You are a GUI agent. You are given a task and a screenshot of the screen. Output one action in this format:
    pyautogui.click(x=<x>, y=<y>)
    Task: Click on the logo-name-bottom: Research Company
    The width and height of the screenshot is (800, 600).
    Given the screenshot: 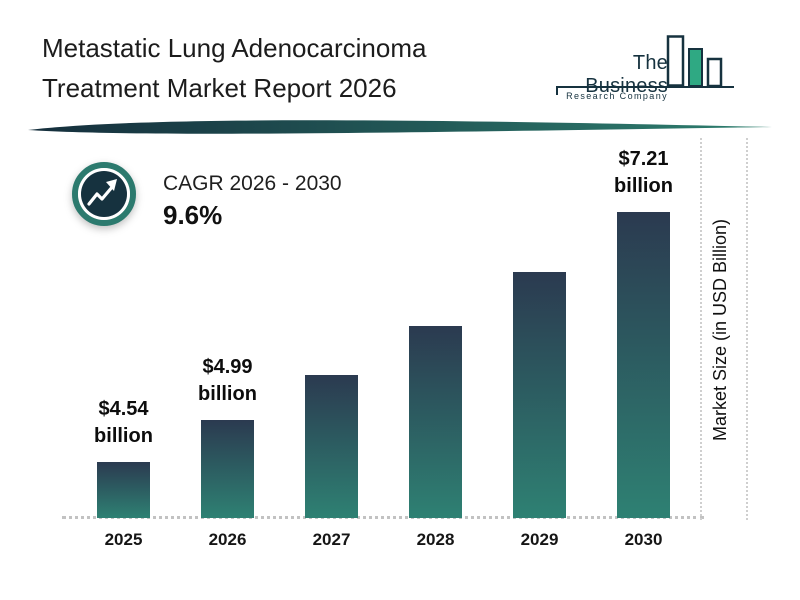 What is the action you would take?
    pyautogui.click(x=617, y=96)
    